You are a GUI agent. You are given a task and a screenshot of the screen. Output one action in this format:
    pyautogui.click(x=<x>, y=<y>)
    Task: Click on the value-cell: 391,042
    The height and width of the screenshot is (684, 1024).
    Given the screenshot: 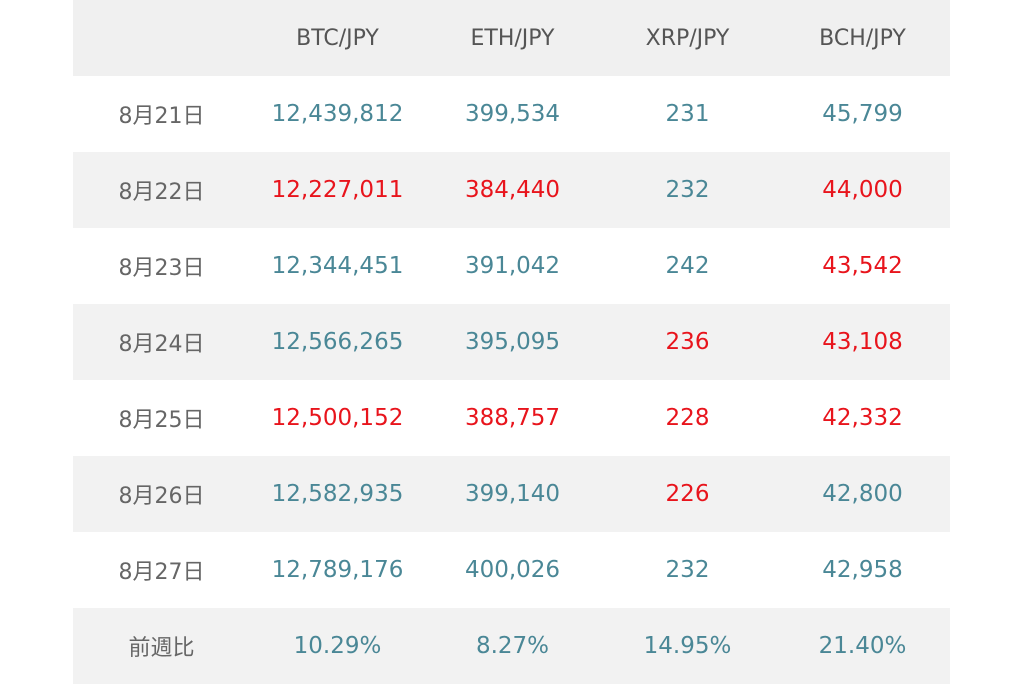 What is the action you would take?
    pyautogui.click(x=512, y=266)
    